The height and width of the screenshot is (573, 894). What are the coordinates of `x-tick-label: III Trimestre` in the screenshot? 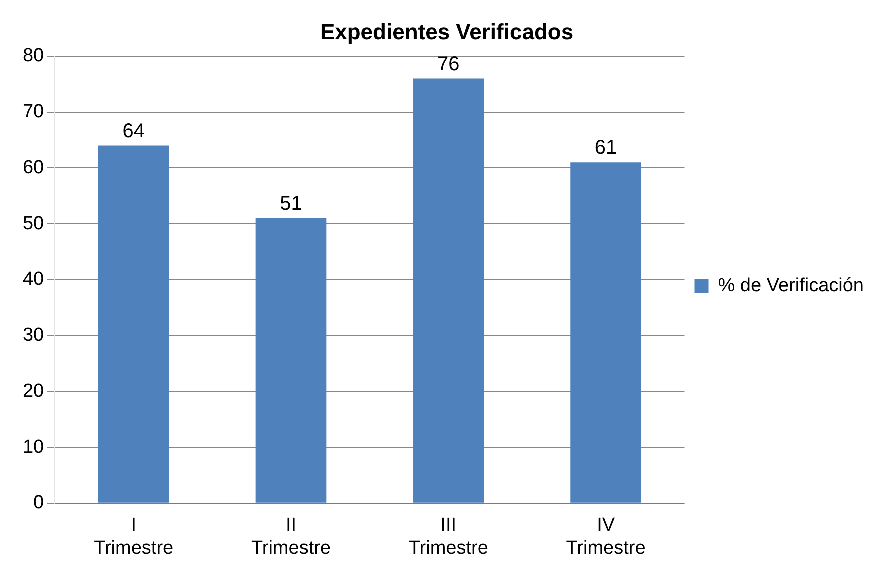 It's located at (448, 537).